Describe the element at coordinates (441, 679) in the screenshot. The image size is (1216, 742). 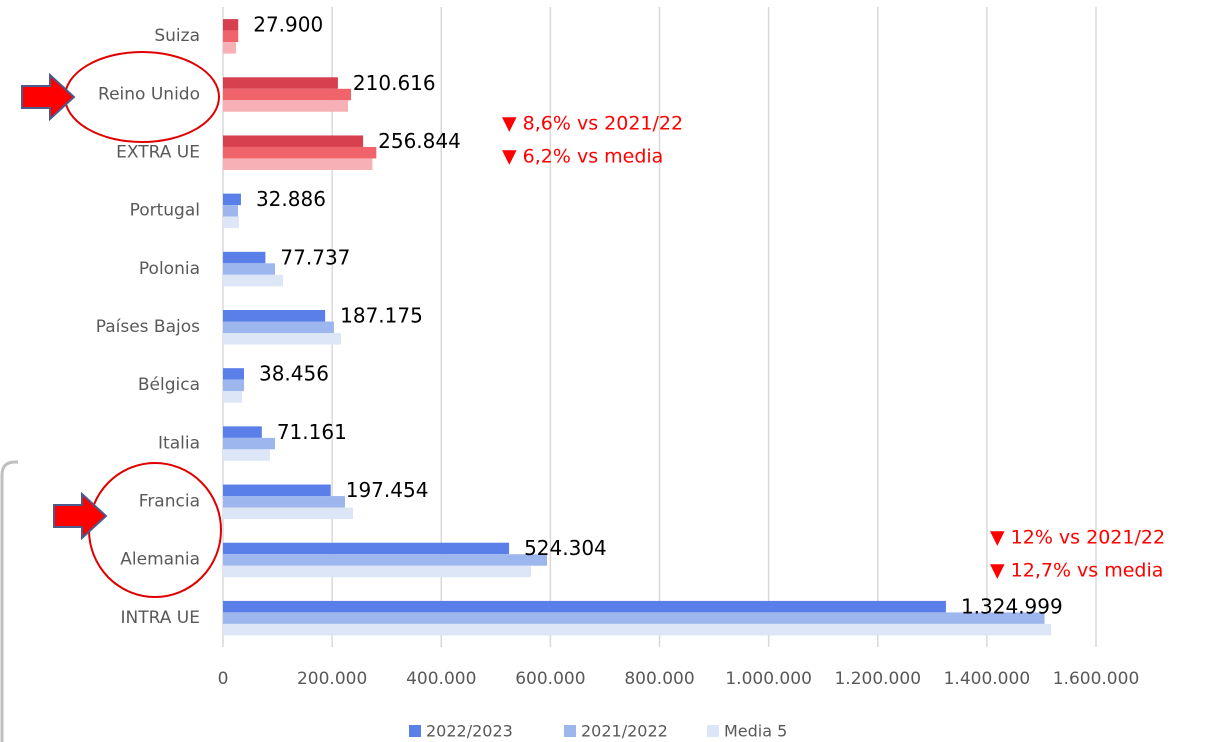
I see `x-tick-label: 400.000` at that location.